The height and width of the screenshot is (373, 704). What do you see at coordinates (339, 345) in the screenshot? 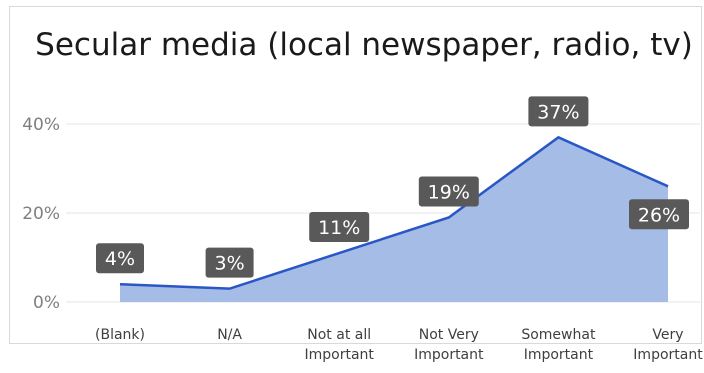
I see `x-tick-label: Not at all Important` at bounding box center [339, 345].